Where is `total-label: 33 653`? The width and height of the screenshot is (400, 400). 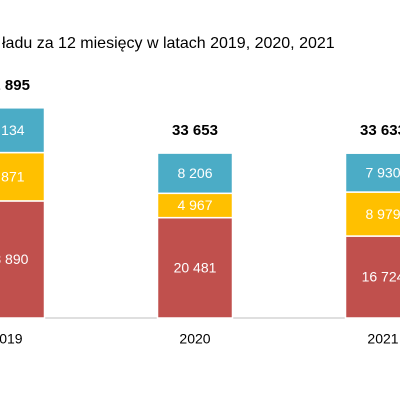 total-label: 33 653 is located at coordinates (195, 130).